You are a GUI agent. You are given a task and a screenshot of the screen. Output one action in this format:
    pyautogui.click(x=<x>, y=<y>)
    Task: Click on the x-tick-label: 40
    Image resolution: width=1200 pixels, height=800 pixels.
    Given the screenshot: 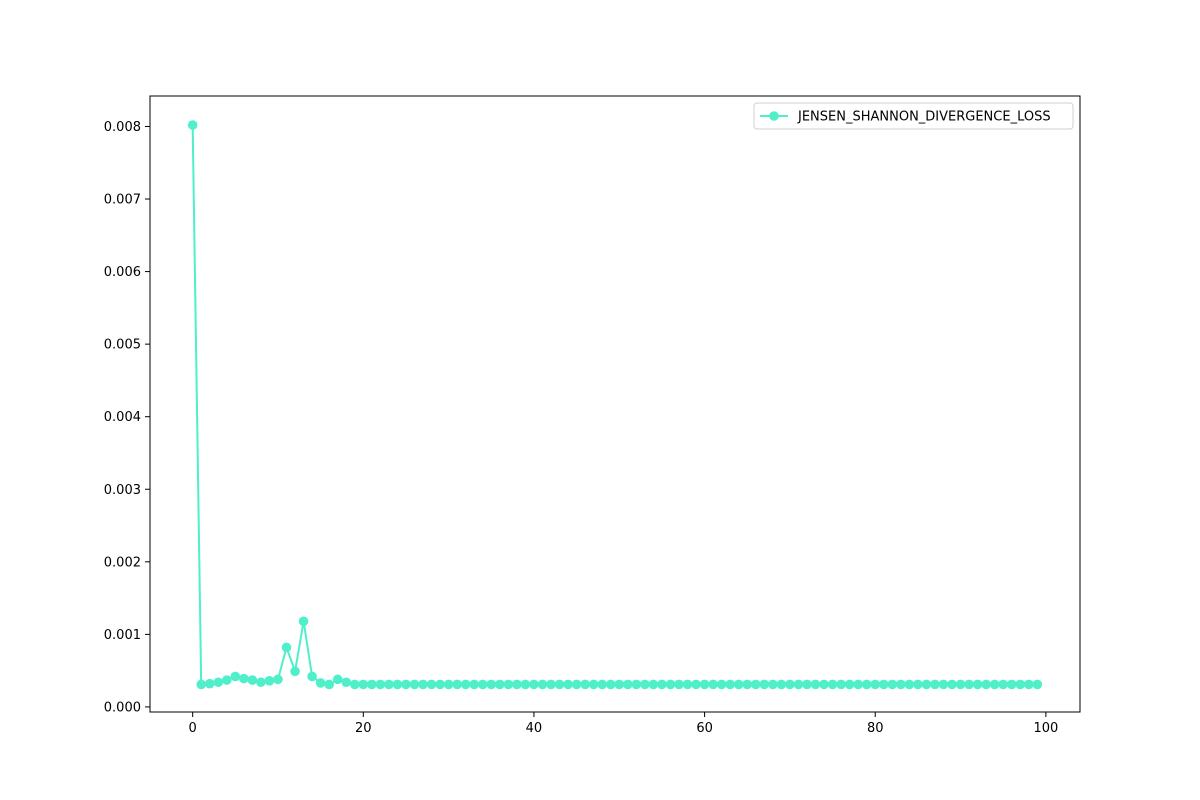 What is the action you would take?
    pyautogui.click(x=534, y=728)
    